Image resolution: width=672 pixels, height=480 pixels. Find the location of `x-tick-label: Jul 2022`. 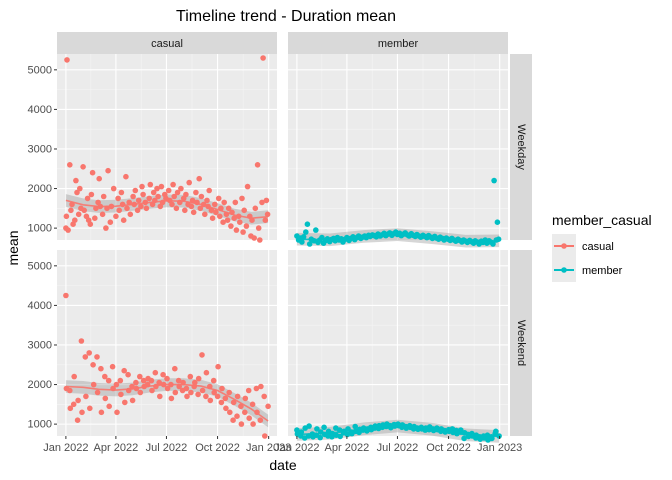

x-tick-label: Jul 2022 is located at coordinates (167, 448).